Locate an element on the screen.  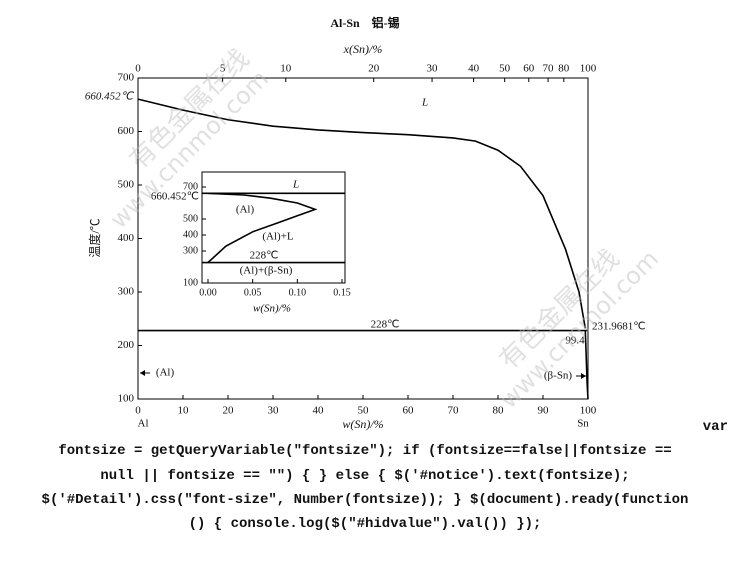
code-line: var is located at coordinates (715, 427).